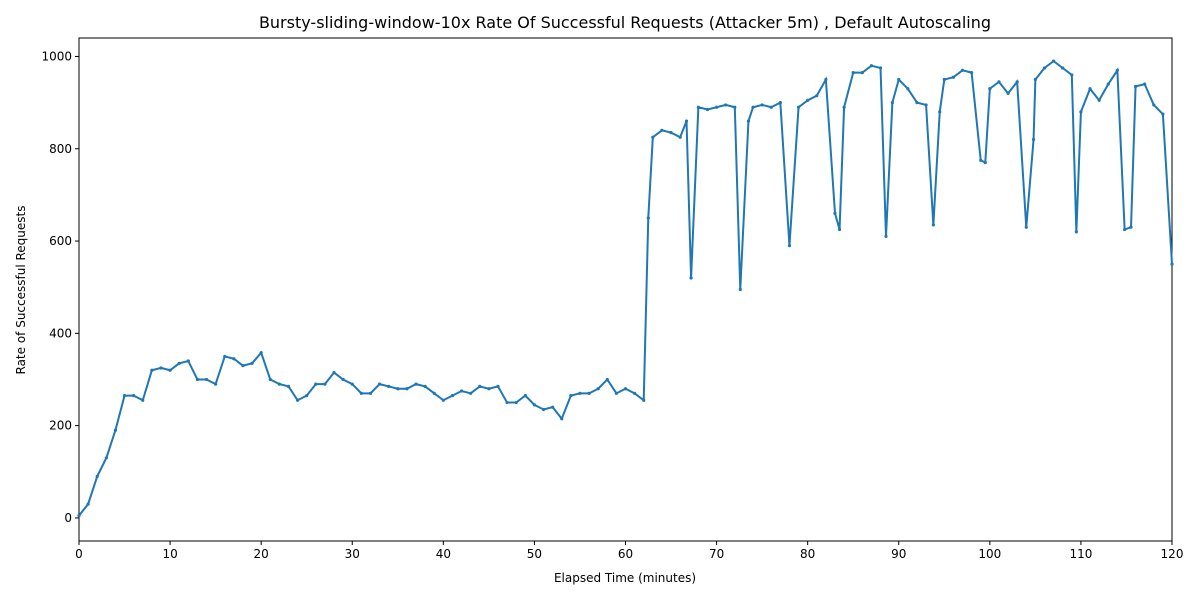 This screenshot has height=600, width=1200. I want to click on y-tick-label: 1000, so click(56, 56).